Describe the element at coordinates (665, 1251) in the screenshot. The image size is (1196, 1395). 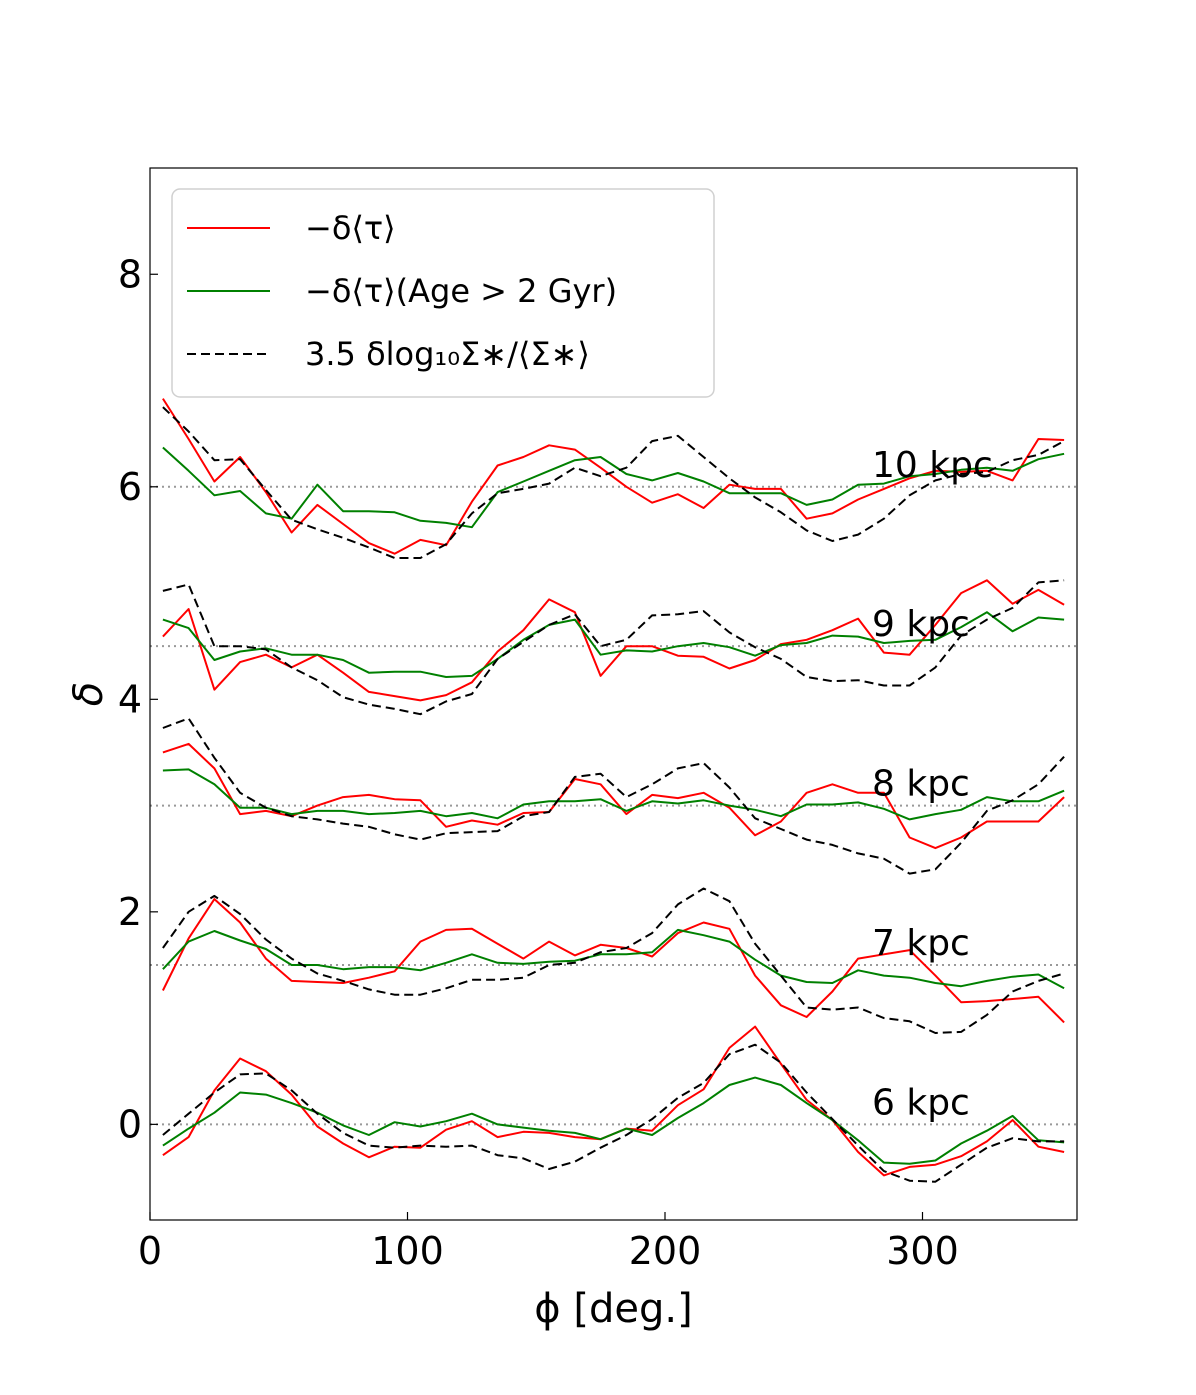
I see `x-tick-label: 200` at that location.